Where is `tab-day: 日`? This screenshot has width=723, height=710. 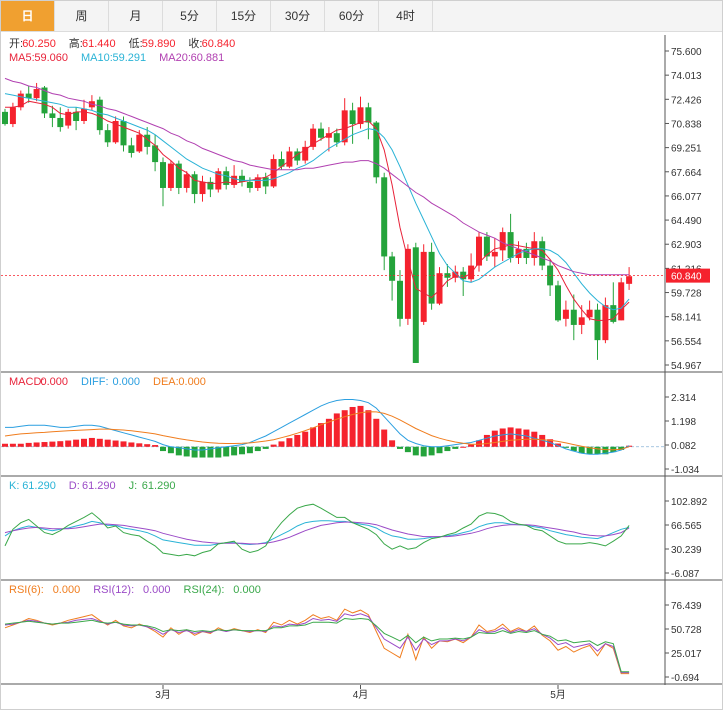
tab-day: 日 is located at coordinates (28, 16).